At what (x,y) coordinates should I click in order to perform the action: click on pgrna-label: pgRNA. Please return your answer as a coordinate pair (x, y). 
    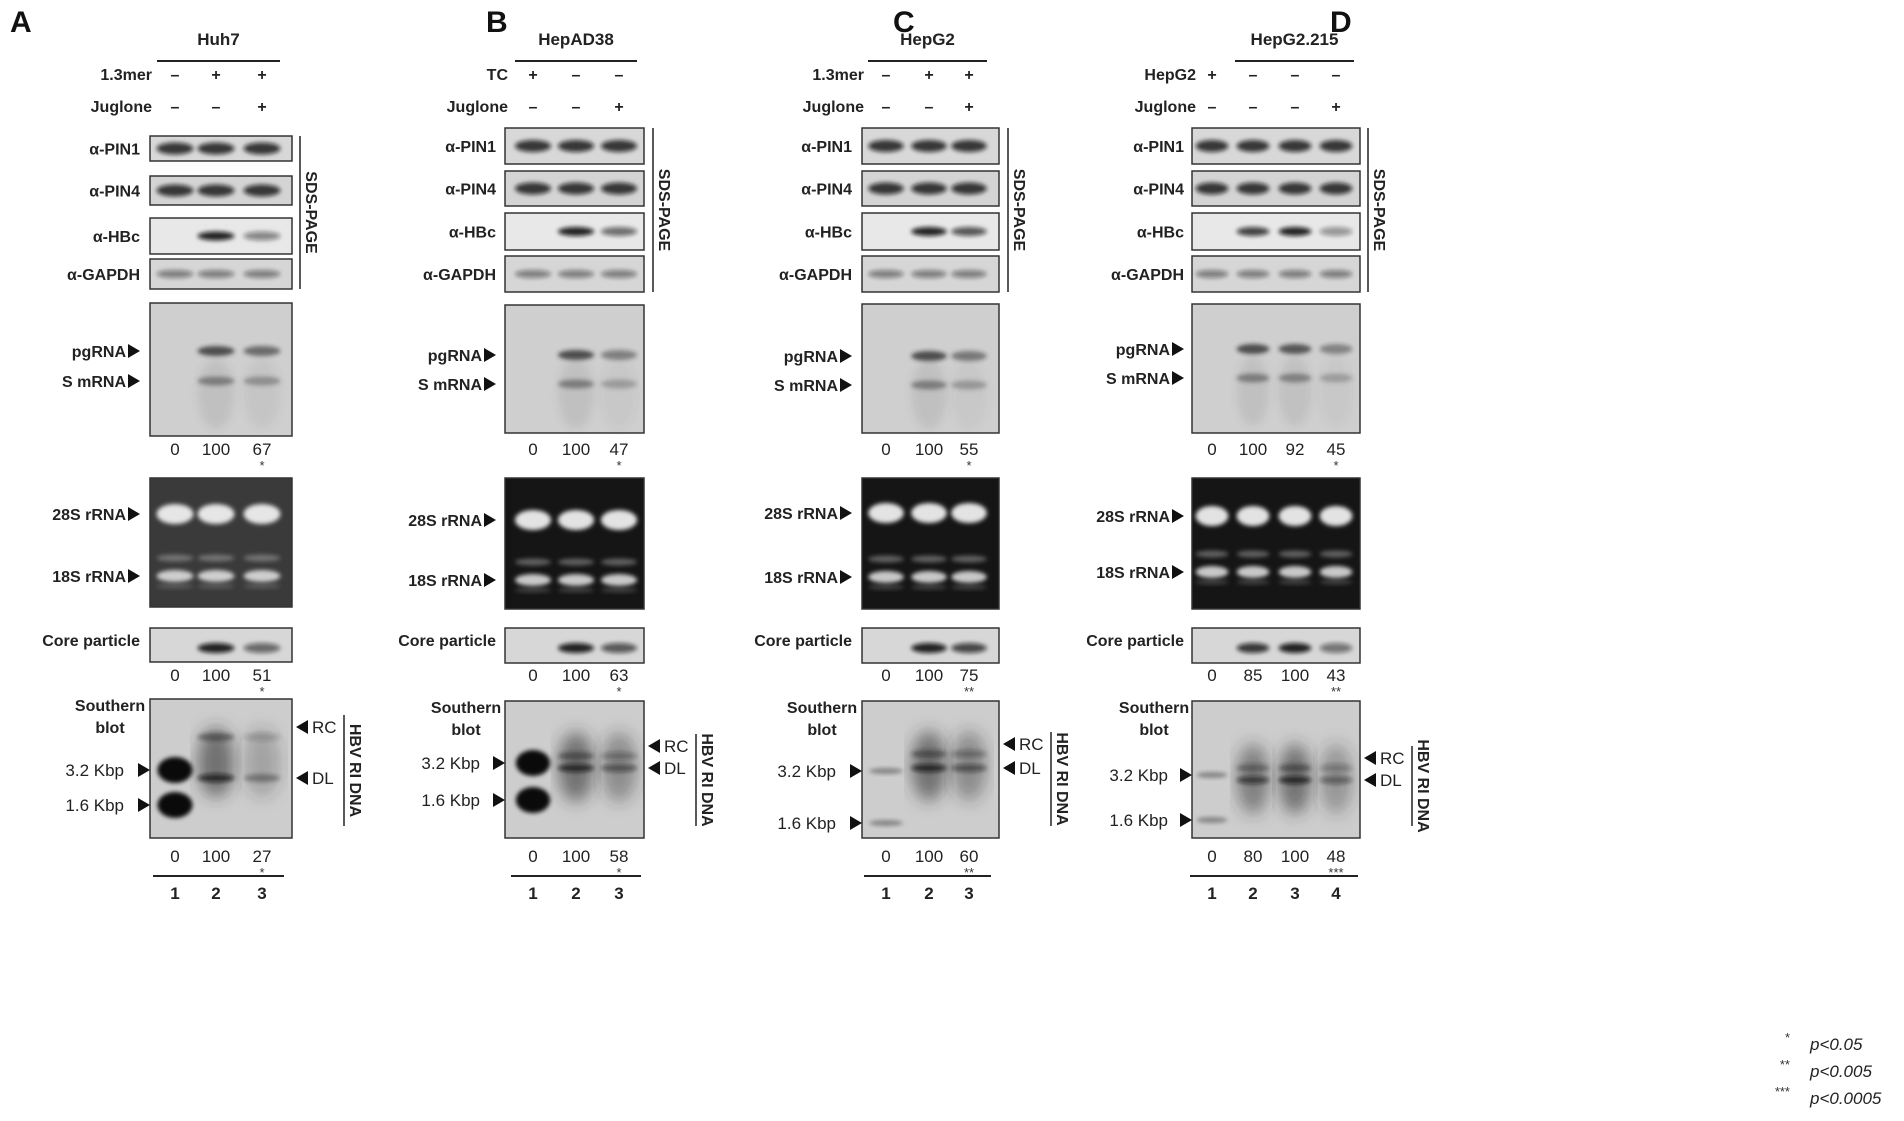
    Looking at the image, I should click on (455, 356).